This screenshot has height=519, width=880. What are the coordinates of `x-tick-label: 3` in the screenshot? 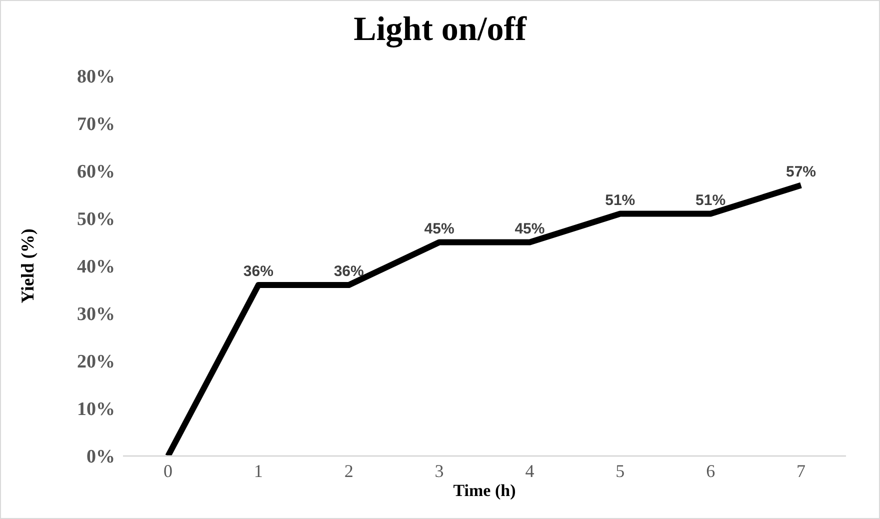 It's located at (439, 470).